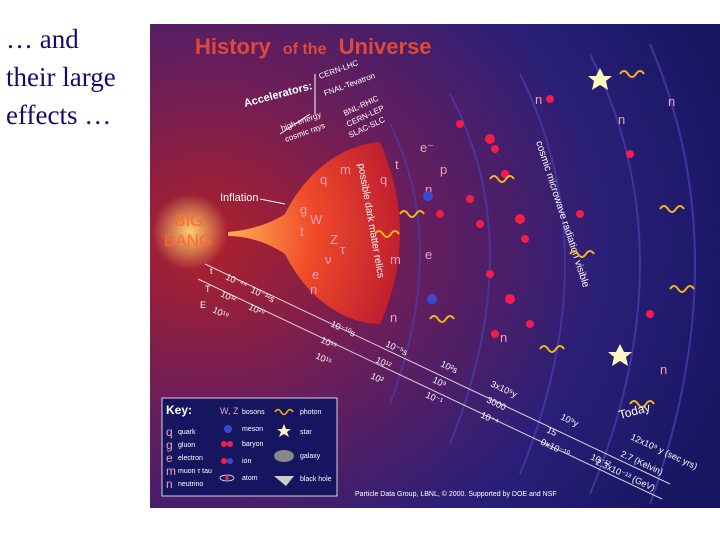 The image size is (720, 540). I want to click on scale-label-T: T, so click(208, 289).